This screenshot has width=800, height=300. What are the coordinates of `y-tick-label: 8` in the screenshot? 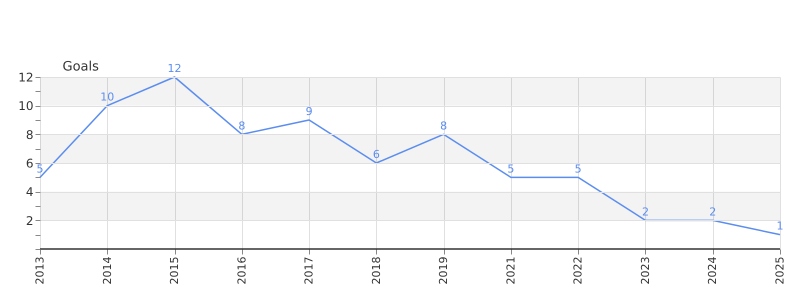 It's located at (30, 135).